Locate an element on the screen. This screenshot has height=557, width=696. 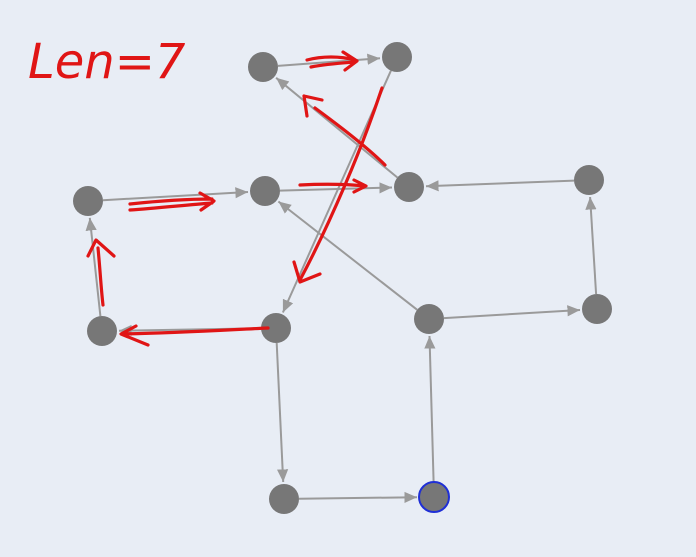
edge-n8-n3 is located at coordinates (93, 267).